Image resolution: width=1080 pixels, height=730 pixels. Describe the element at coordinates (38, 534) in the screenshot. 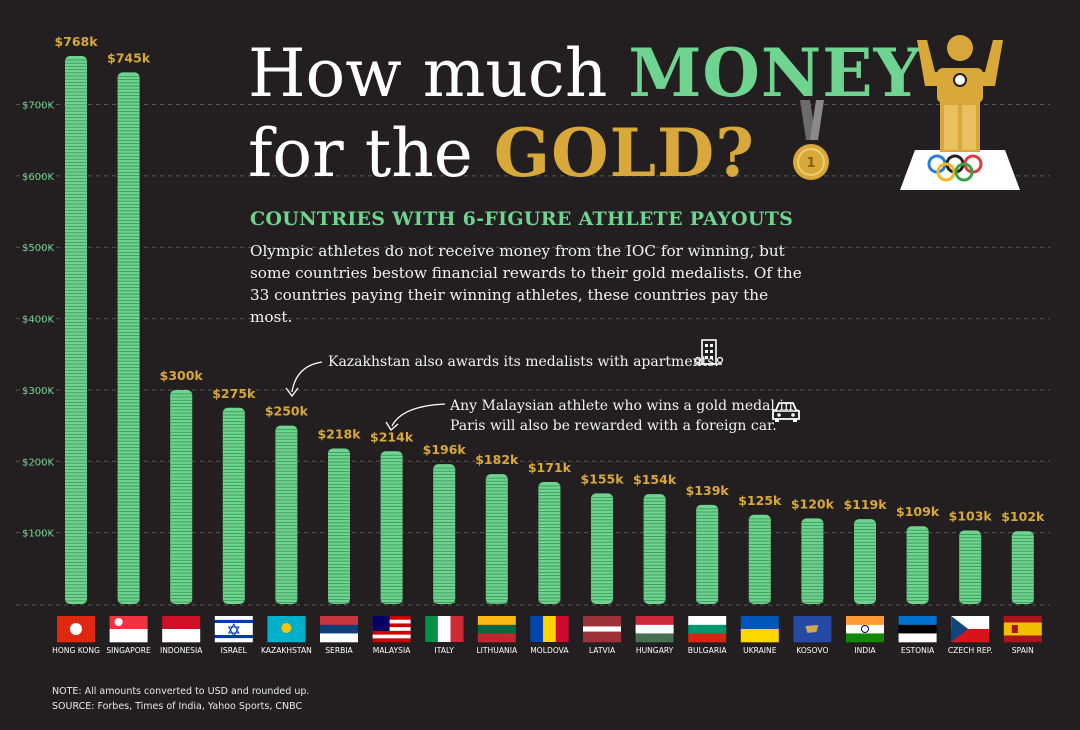

I see `y-tick-label: $100K` at that location.